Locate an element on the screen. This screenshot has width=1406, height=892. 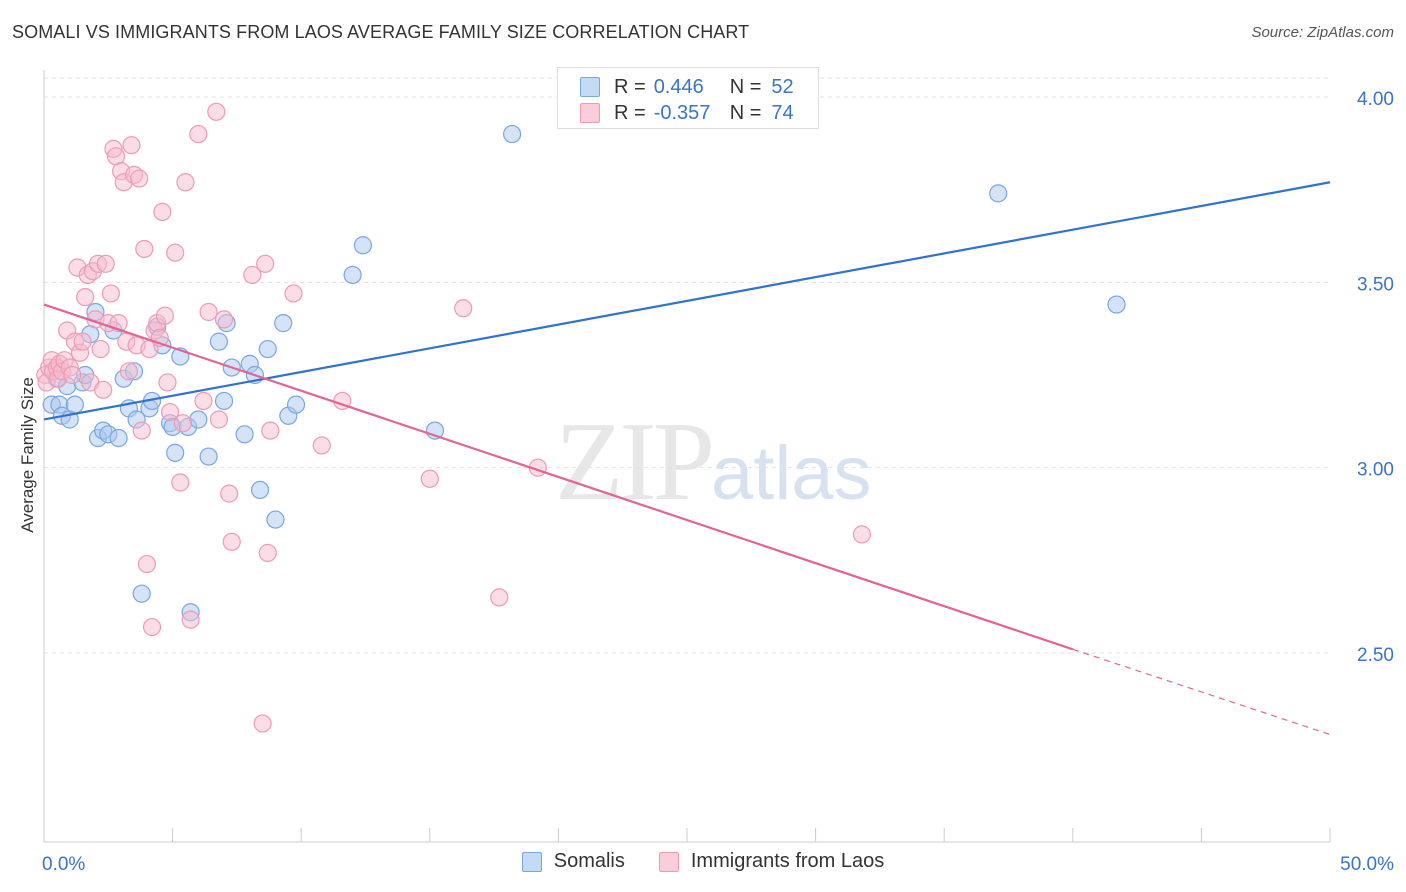
legend-row-somalis: R = 0.446 N = 52 is located at coordinates (687, 87).